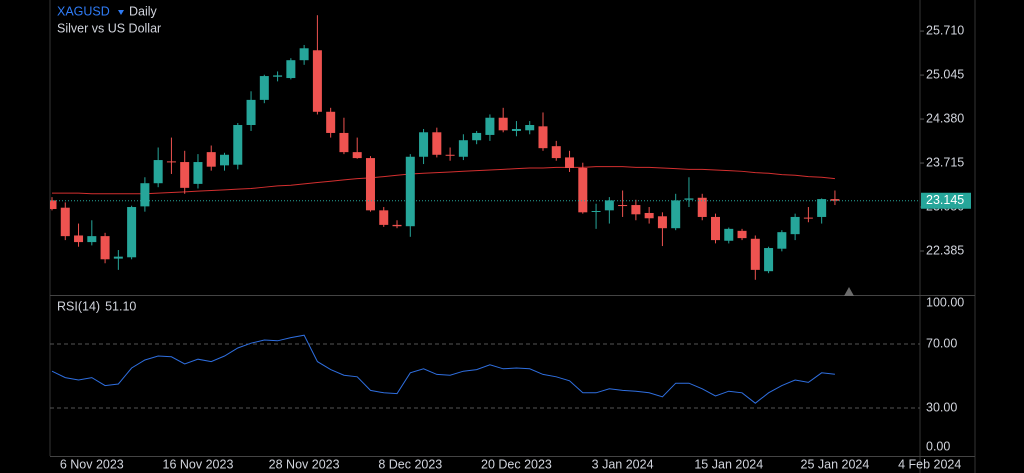 The image size is (1024, 473). Describe the element at coordinates (835, 464) in the screenshot. I see `x-tick-label: 25 Jan 2024` at that location.